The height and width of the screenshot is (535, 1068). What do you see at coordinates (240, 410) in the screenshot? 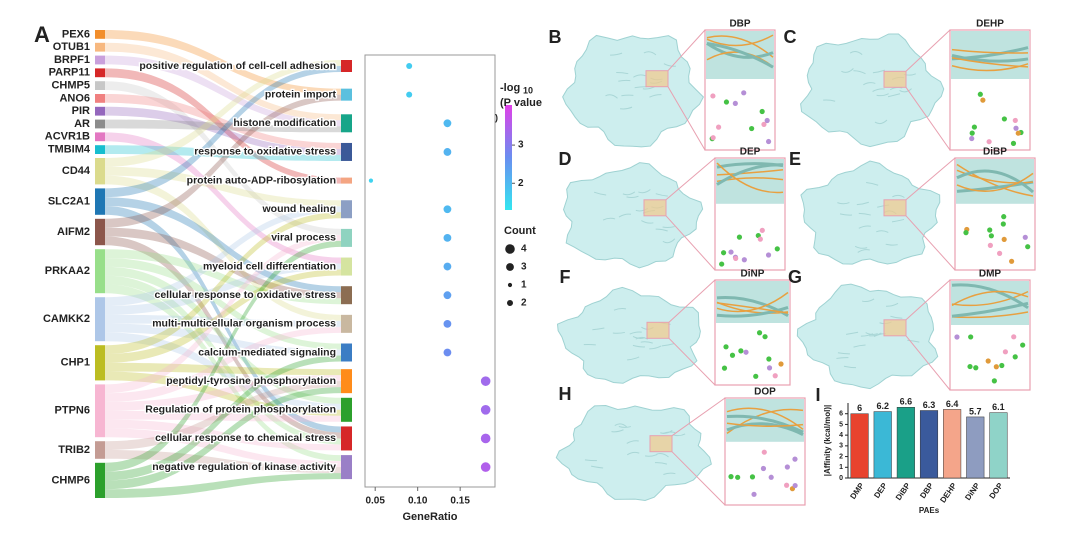
I see `term-label: Regulation of protein phosphorylation` at bounding box center [240, 410].